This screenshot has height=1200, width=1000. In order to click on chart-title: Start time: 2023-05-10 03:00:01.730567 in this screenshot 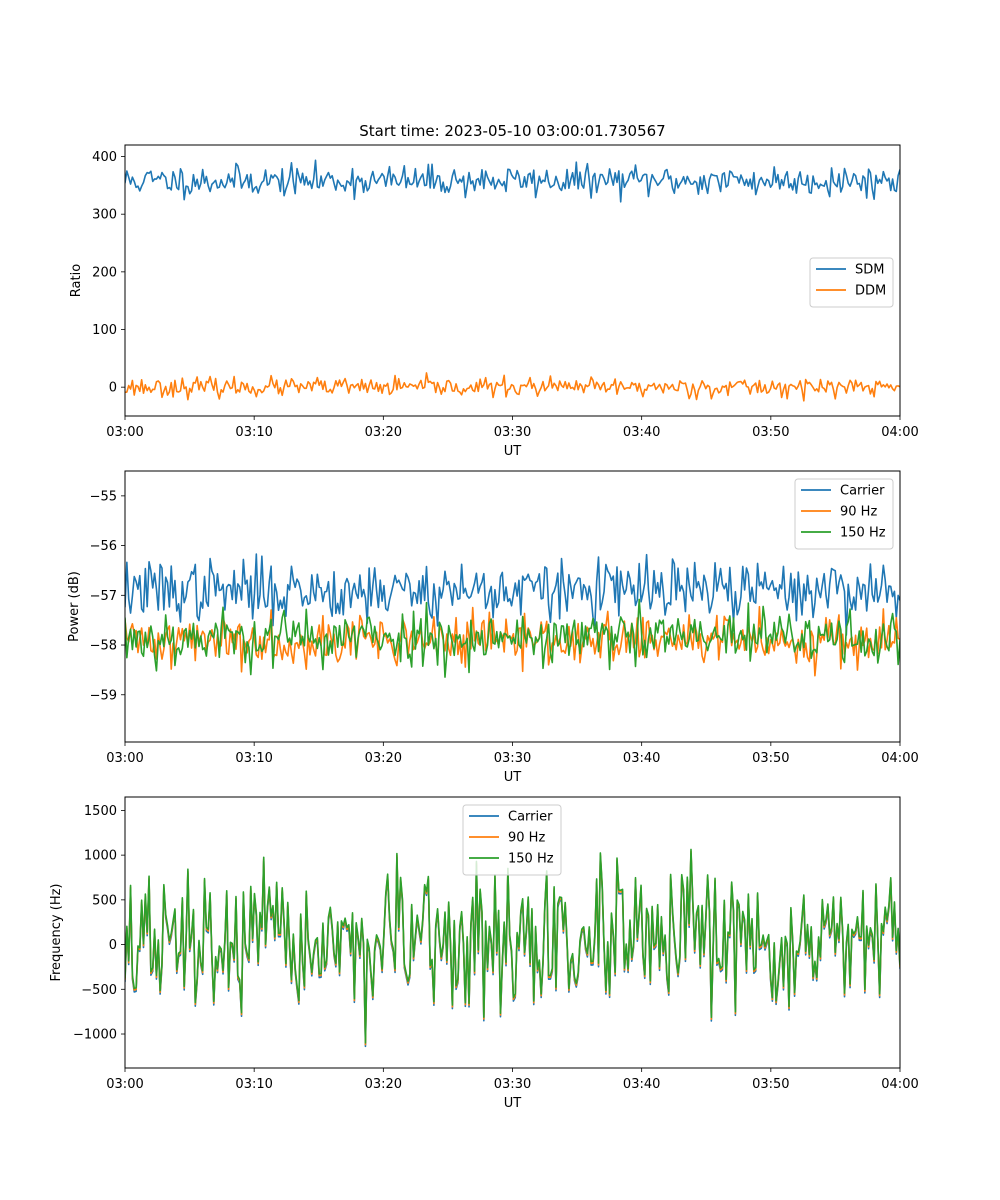, I will do `click(512, 131)`.